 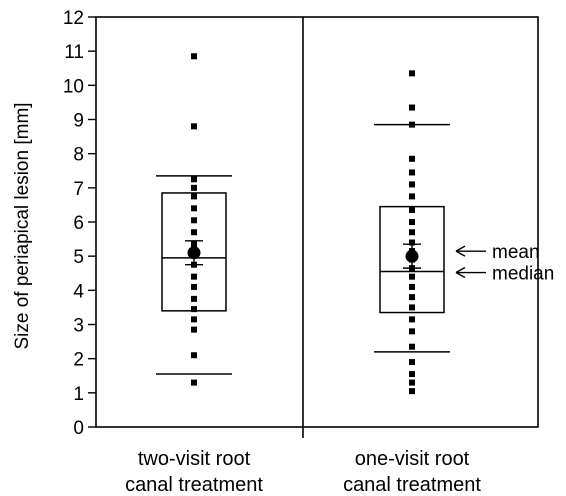 I want to click on y-tick-label: 8, so click(x=78, y=155).